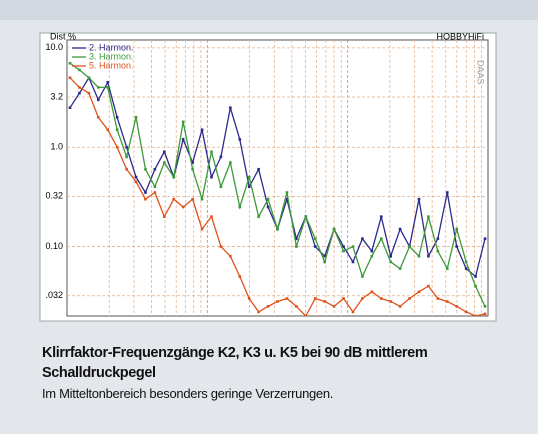 The image size is (538, 434). What do you see at coordinates (54, 295) in the screenshot?
I see `y-tick-label: .032` at bounding box center [54, 295].